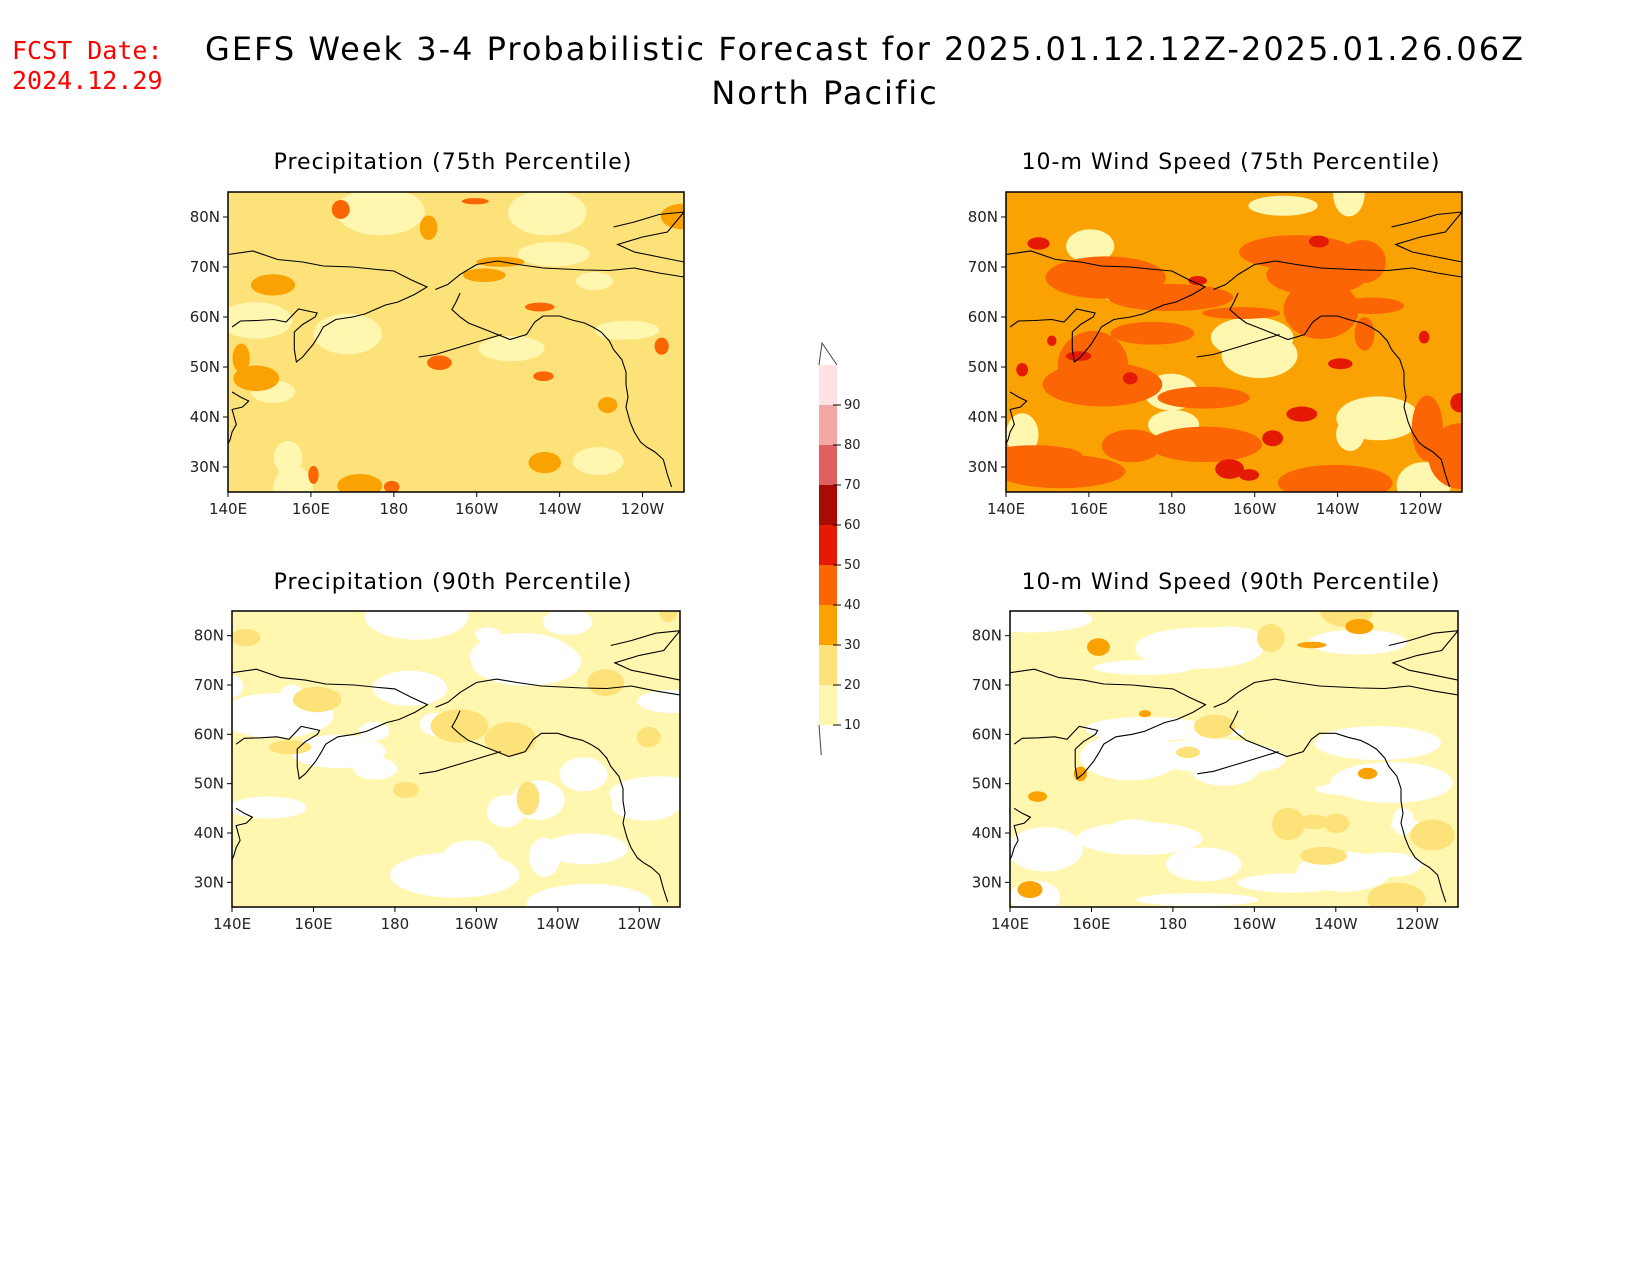 The height and width of the screenshot is (1275, 1650). Describe the element at coordinates (839, 548) in the screenshot. I see `colorbar: 10 20 30 40 50 60 70 80 90` at that location.